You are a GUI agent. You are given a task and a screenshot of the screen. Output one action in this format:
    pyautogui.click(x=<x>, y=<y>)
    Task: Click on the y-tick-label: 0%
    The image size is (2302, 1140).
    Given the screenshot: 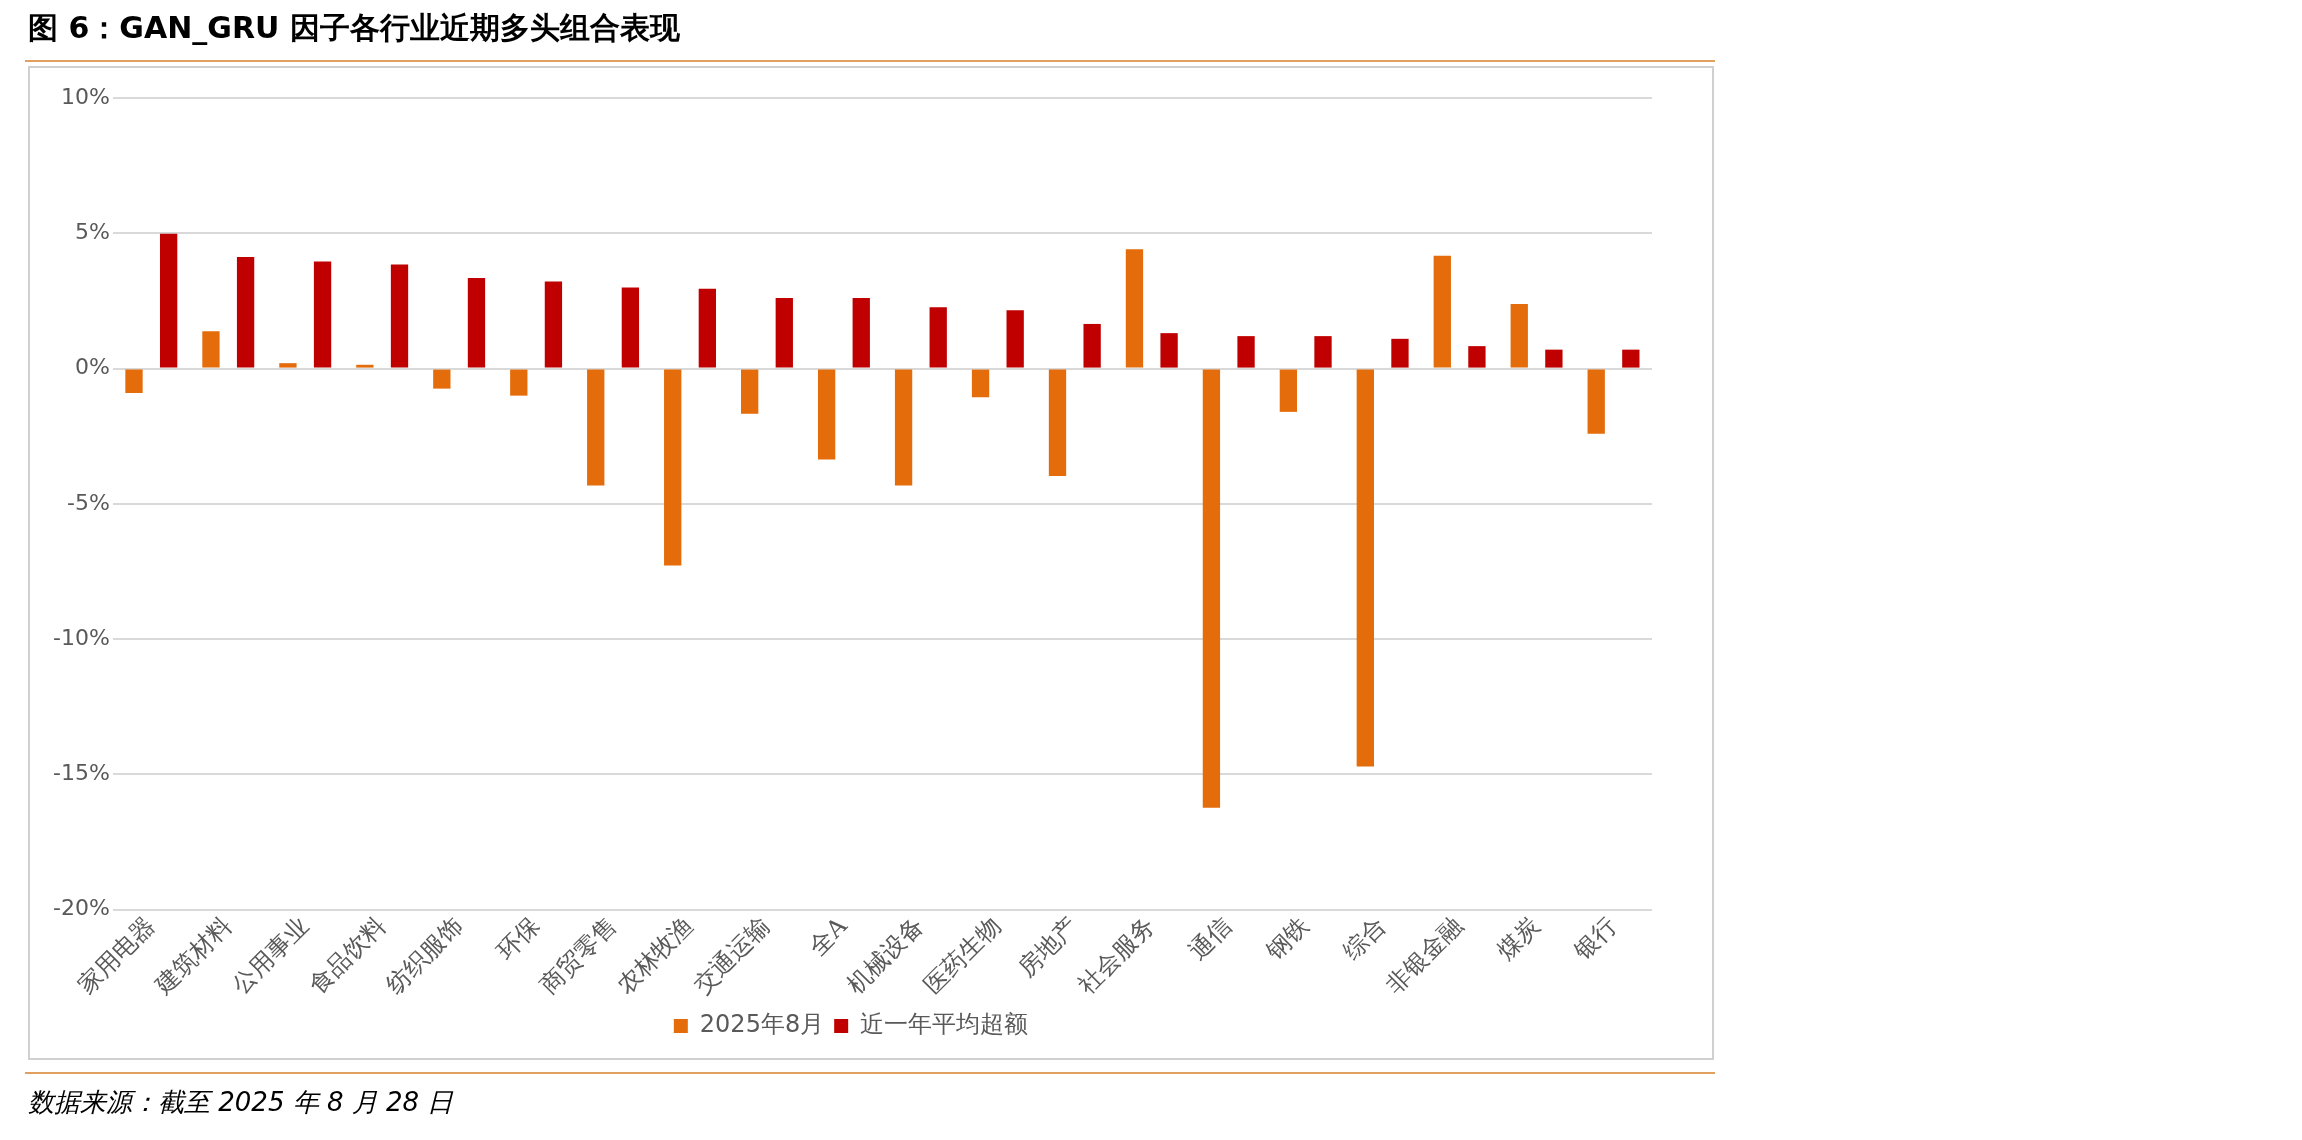 What is the action you would take?
    pyautogui.click(x=92, y=367)
    